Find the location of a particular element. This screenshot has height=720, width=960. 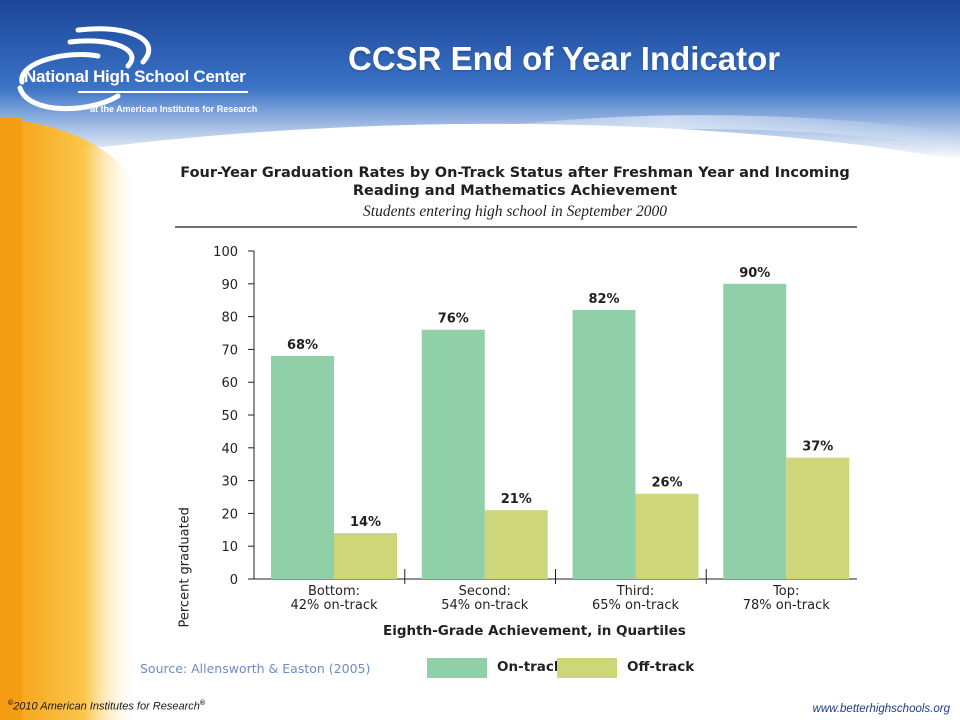

y-axis-label: Percent graduated is located at coordinates (185, 567).